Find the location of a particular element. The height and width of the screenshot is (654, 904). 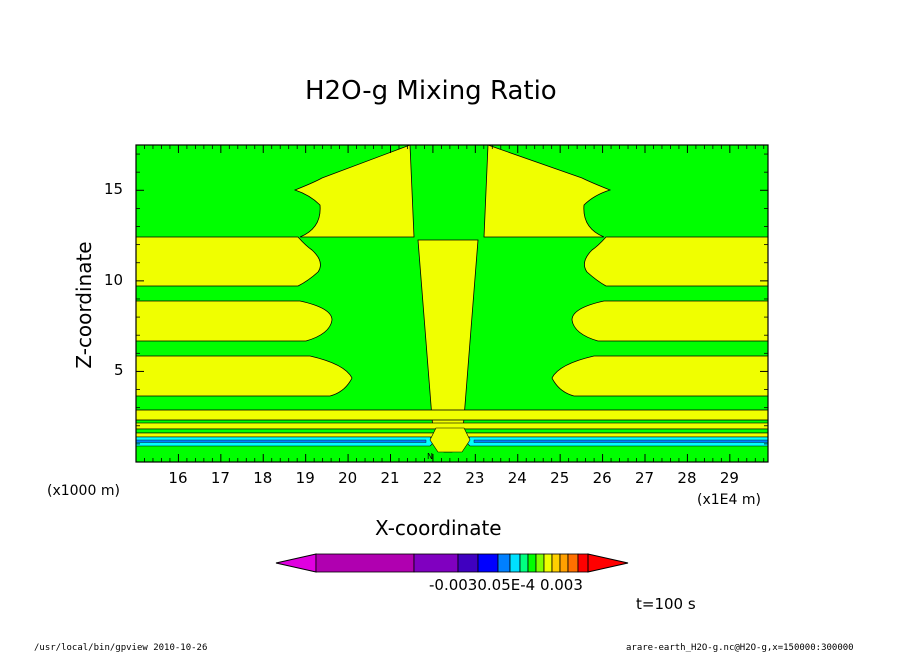

colorbar-min-arrow is located at coordinates (296, 563).